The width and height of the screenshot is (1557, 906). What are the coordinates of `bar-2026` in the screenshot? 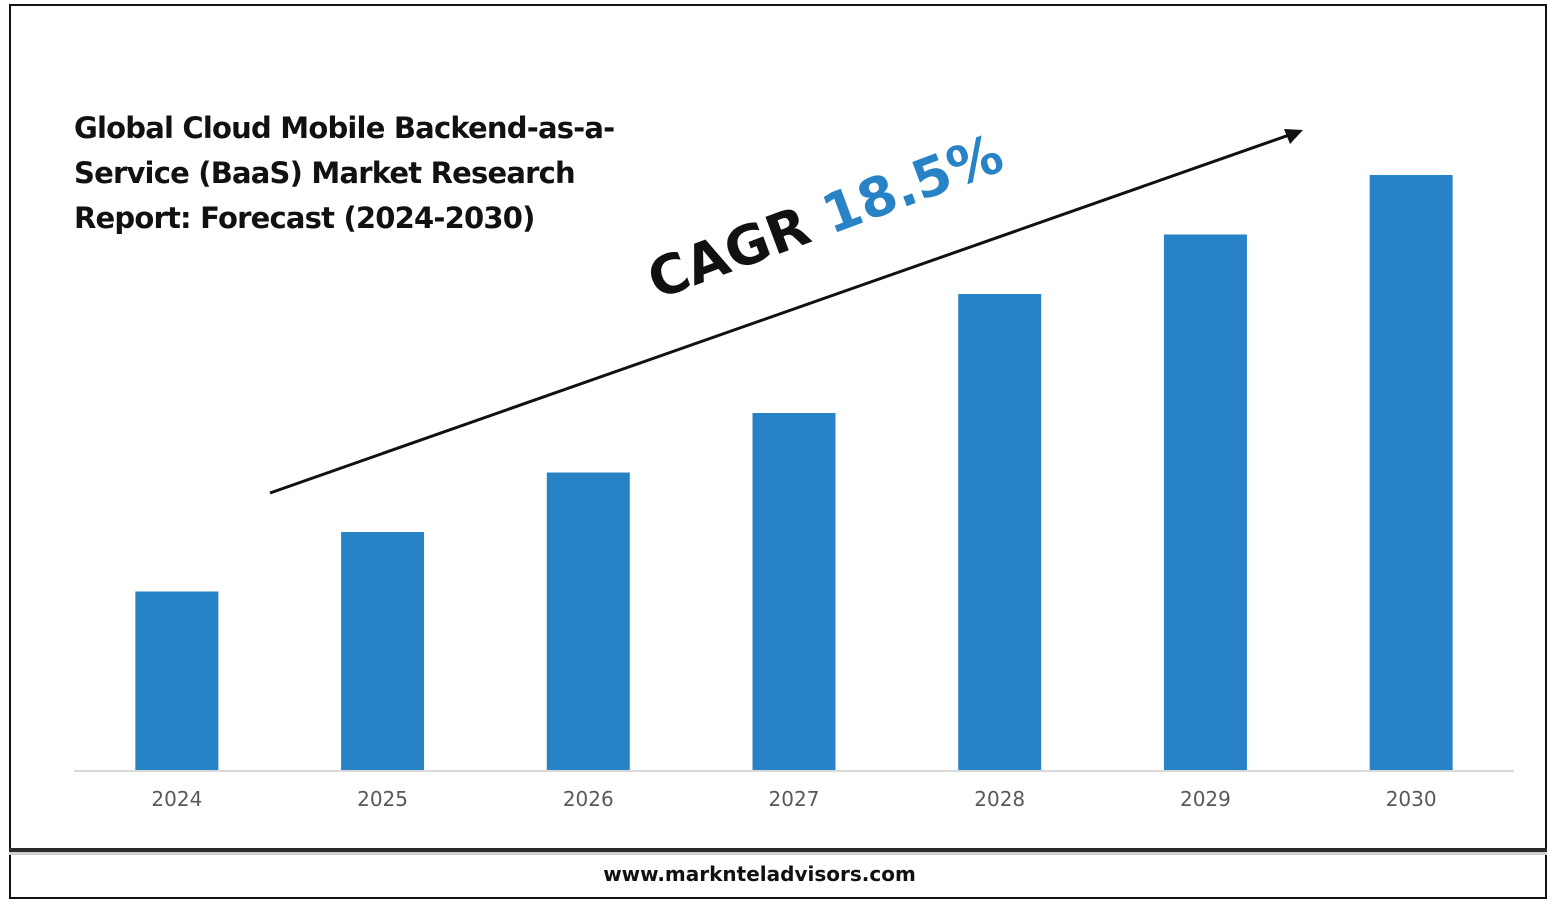 It's located at (588, 621).